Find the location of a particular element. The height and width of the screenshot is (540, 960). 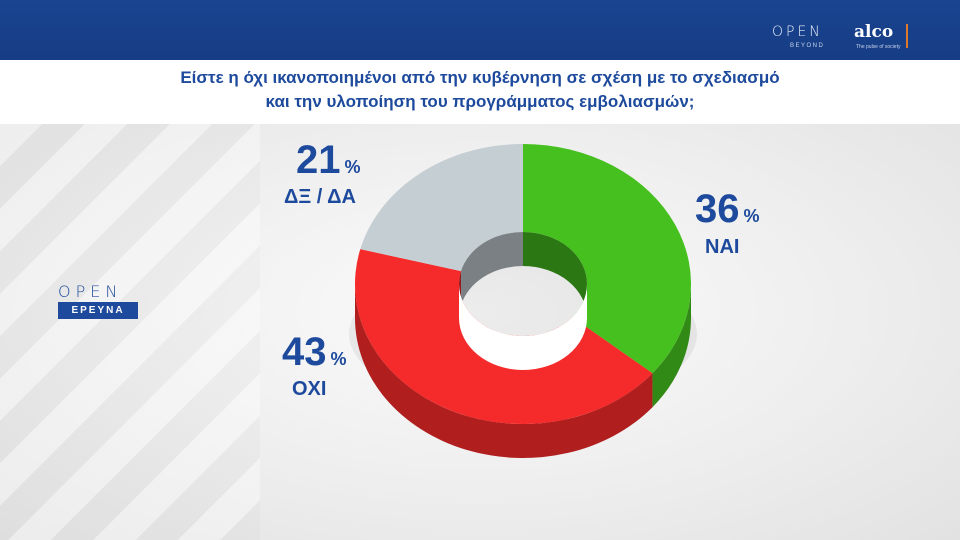

logo-accent-bar is located at coordinates (907, 36).